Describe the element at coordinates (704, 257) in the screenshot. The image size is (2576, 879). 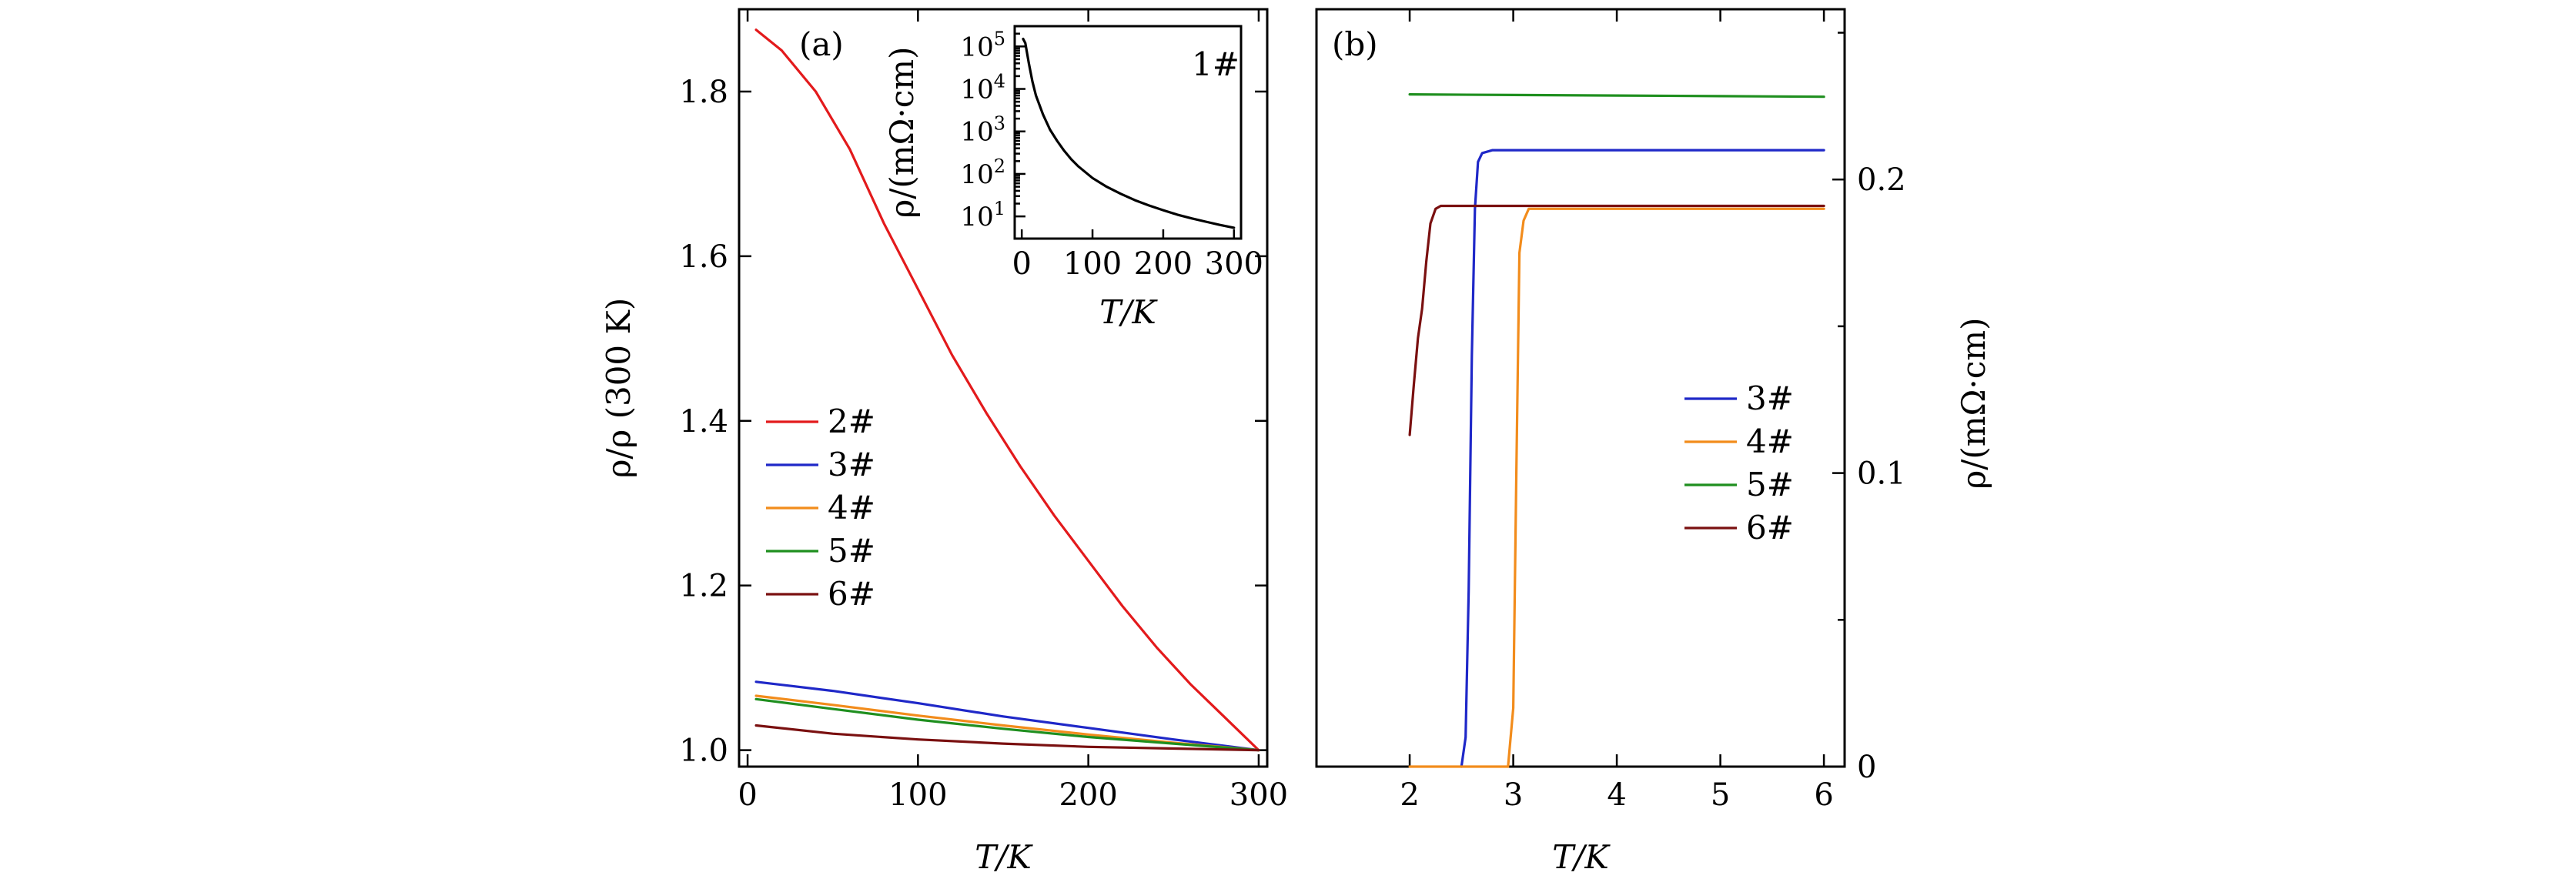
I see `panel-a-y-tick-label: 1.6` at that location.